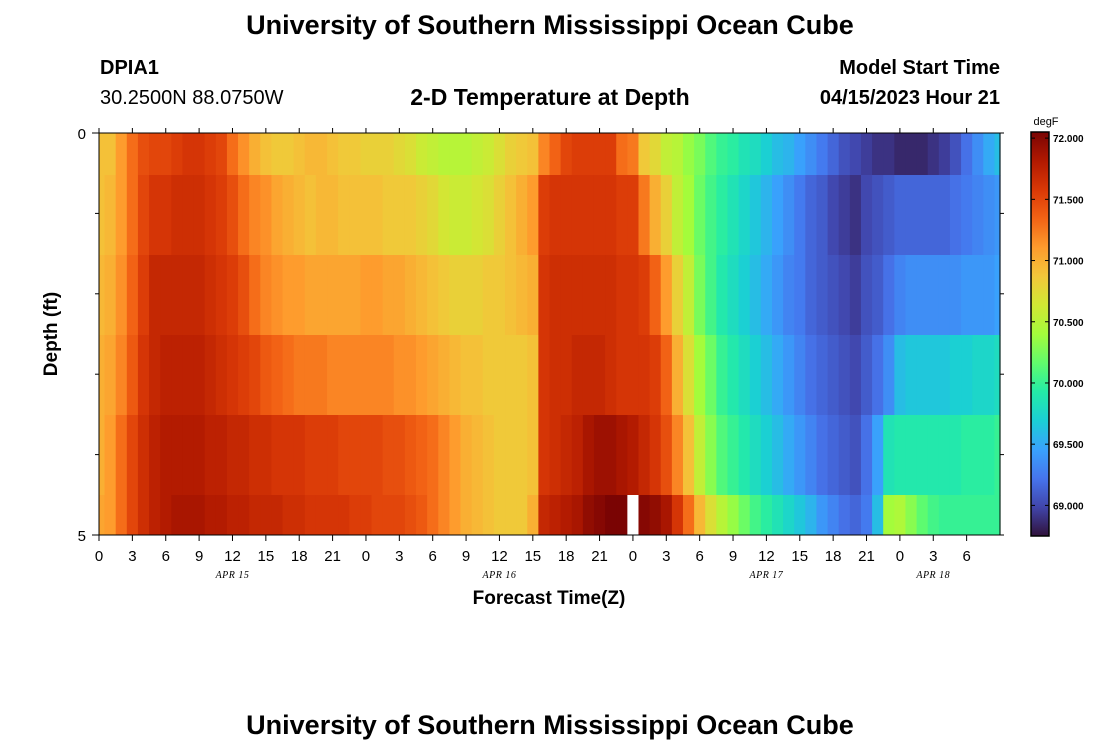 This screenshot has width=1100, height=750. Describe the element at coordinates (833, 556) in the screenshot. I see `x-tick-label: 18` at that location.